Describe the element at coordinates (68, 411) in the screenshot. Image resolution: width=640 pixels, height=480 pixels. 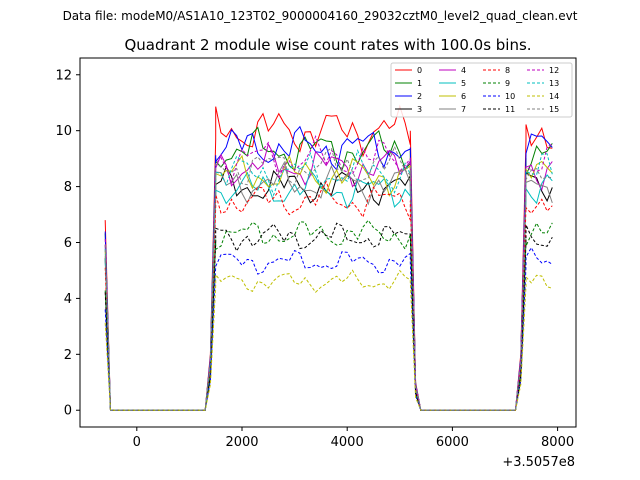
I see `y-tick-label: 0` at that location.